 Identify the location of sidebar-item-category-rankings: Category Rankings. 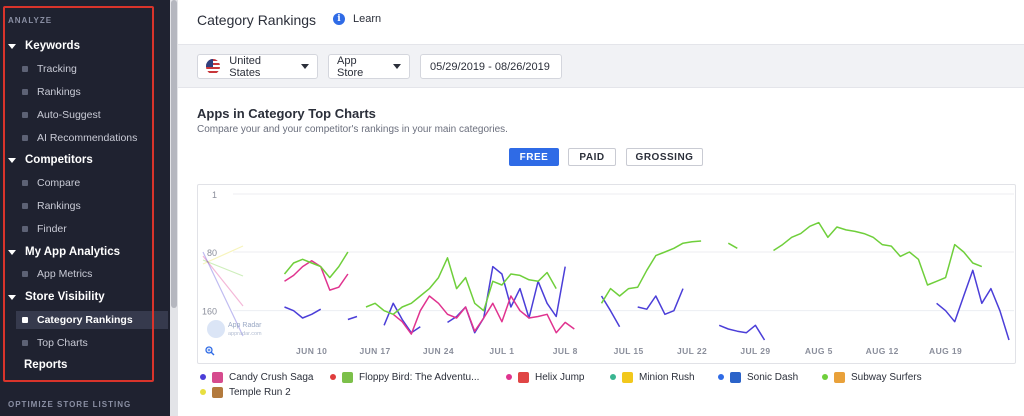
(92, 320).